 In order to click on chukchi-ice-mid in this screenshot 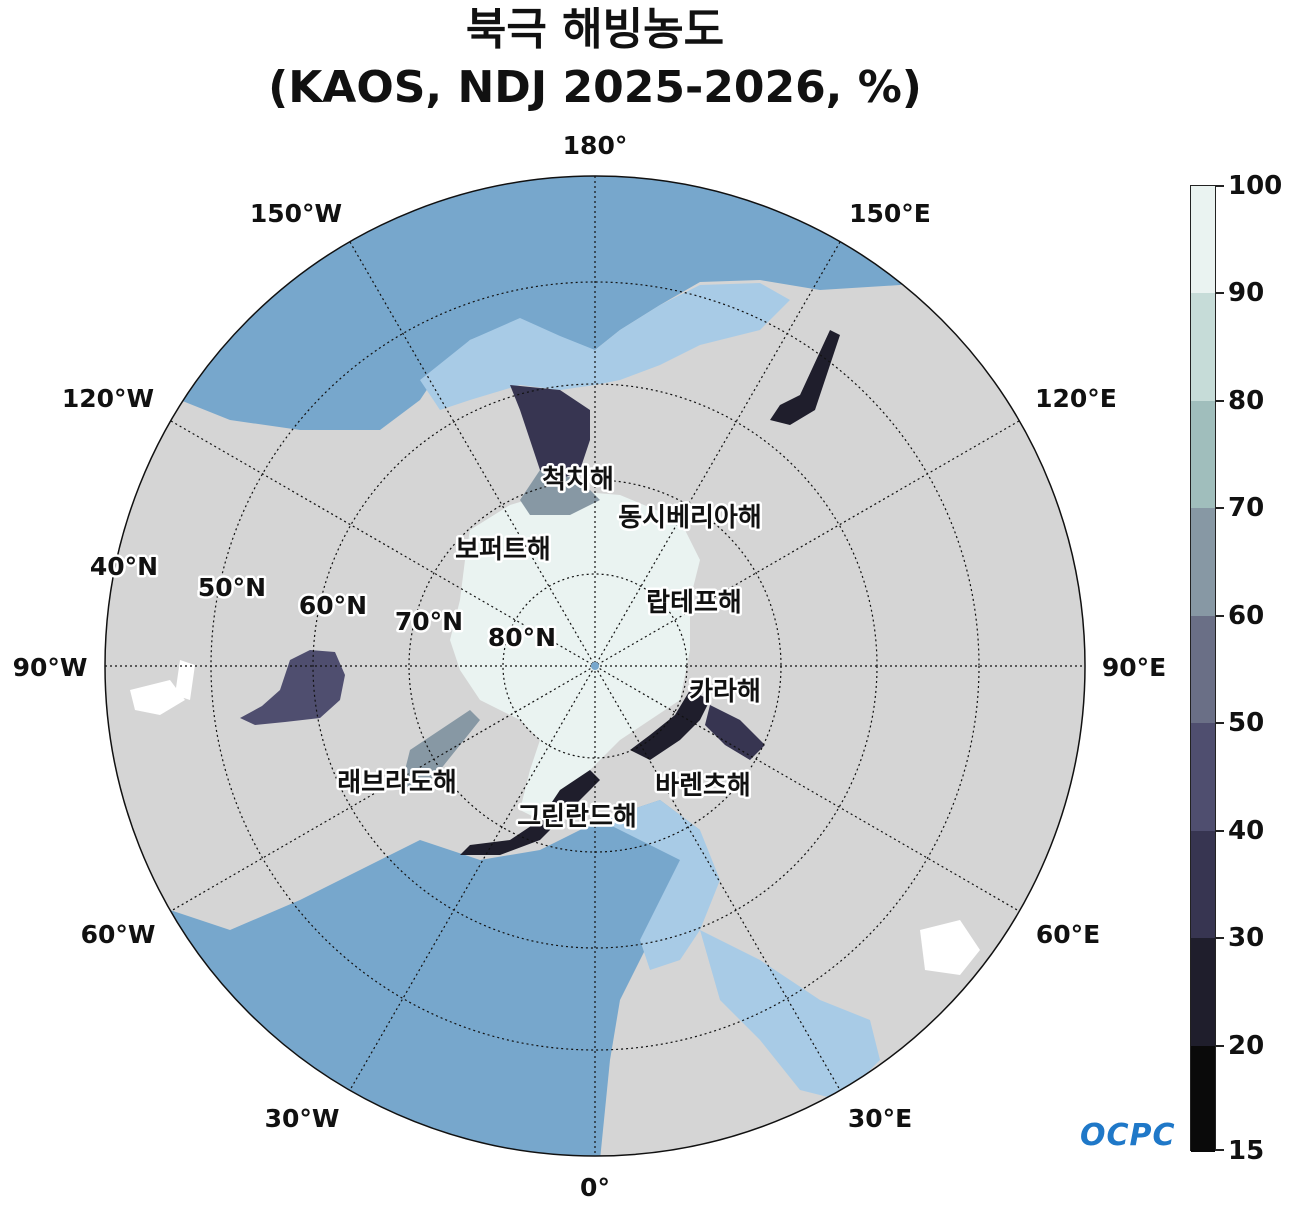, I will do `click(560, 492)`.